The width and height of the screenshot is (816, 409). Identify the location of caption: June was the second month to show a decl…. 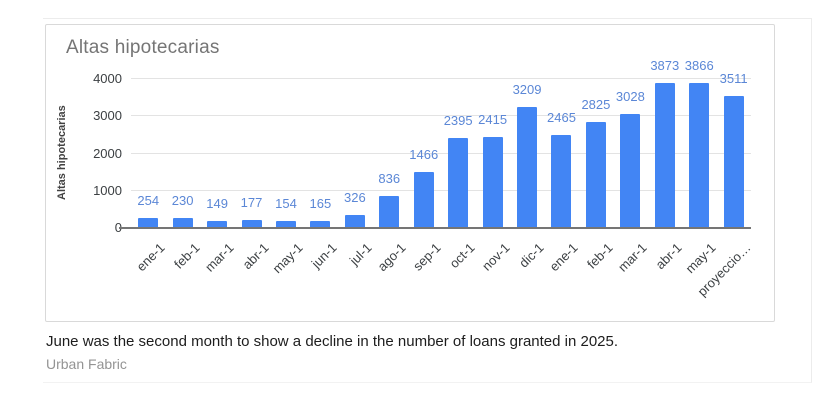
(332, 341).